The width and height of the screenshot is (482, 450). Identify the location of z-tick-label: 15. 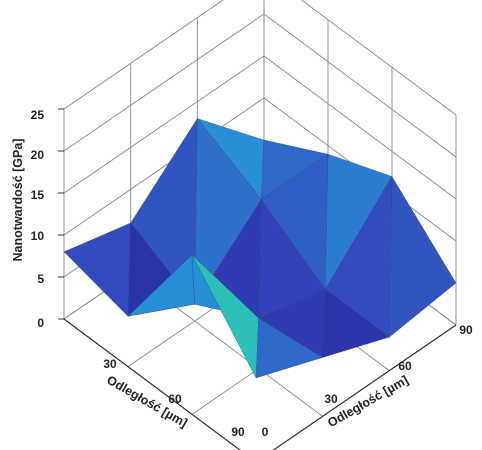
(38, 195).